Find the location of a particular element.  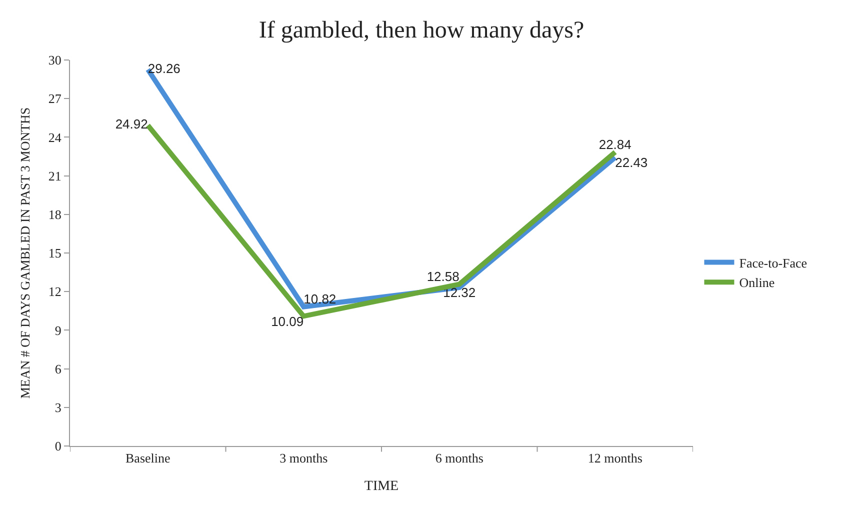

y-tick-label: 12 is located at coordinates (55, 292).